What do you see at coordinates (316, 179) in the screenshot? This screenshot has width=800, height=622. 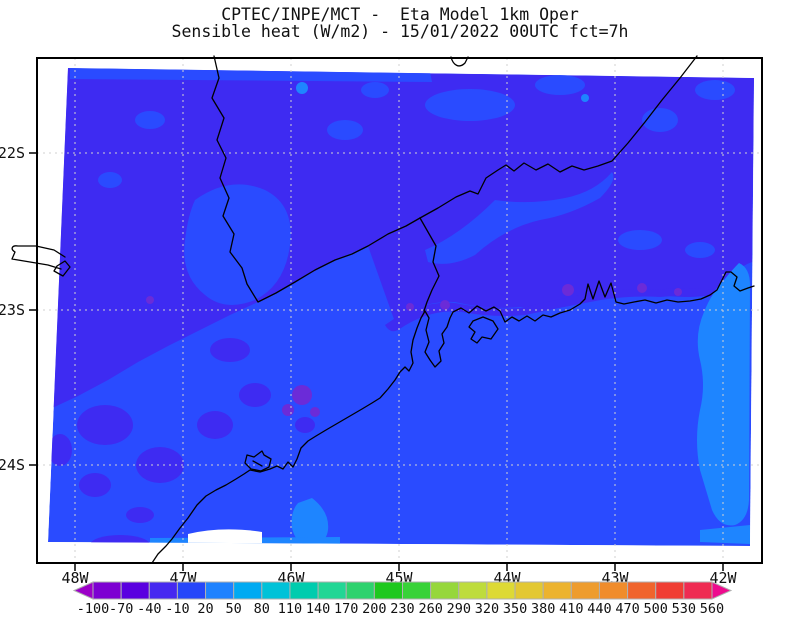 I see `state-border-west` at bounding box center [316, 179].